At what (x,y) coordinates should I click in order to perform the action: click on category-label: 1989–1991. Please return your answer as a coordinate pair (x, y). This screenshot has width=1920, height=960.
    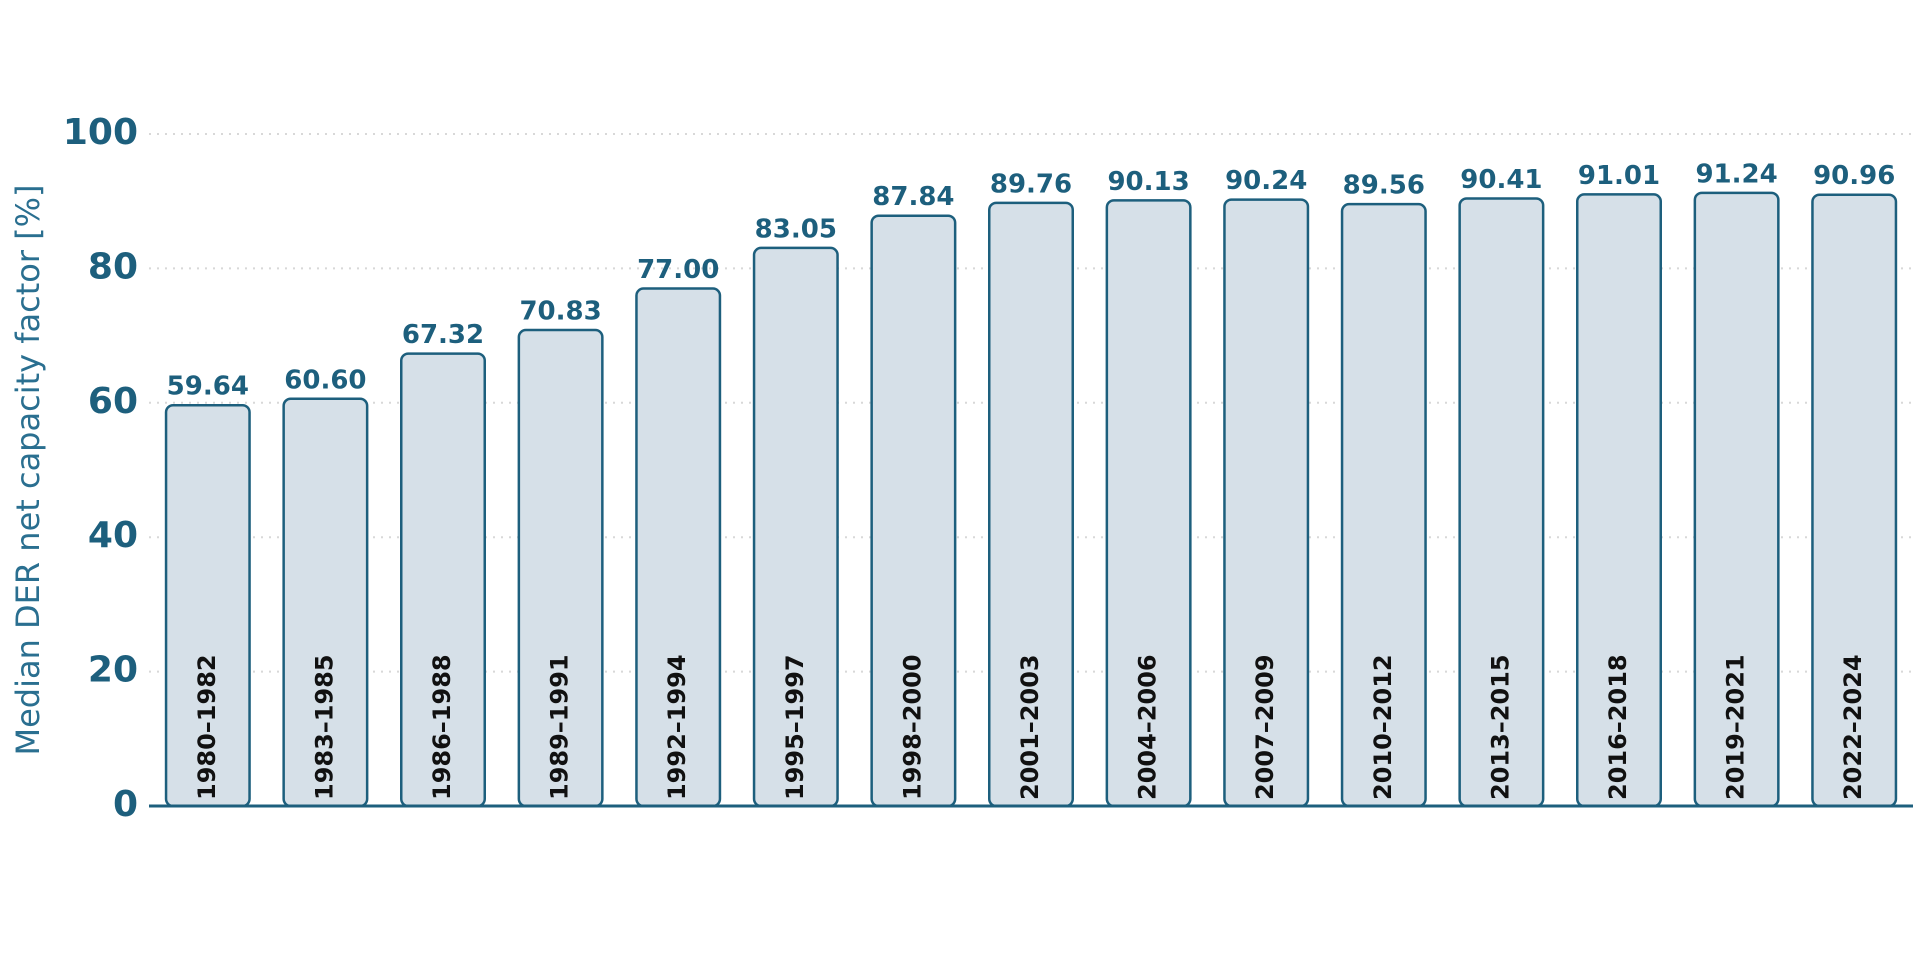
    Looking at the image, I should click on (560, 727).